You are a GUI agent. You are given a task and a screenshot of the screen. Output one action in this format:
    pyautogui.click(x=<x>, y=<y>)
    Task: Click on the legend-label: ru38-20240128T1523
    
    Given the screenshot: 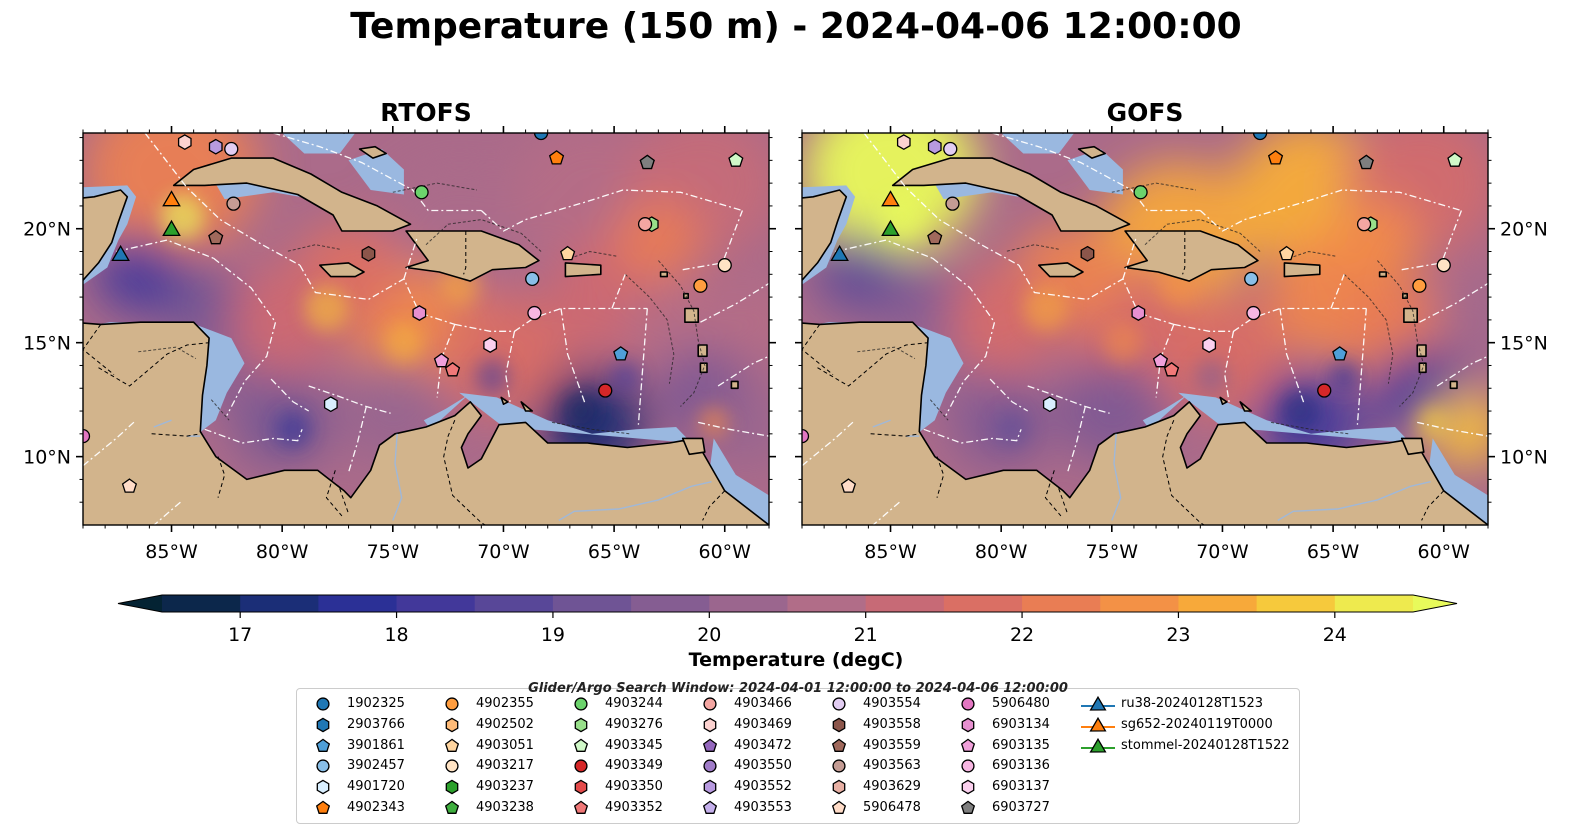 What is the action you would take?
    pyautogui.click(x=1192, y=703)
    